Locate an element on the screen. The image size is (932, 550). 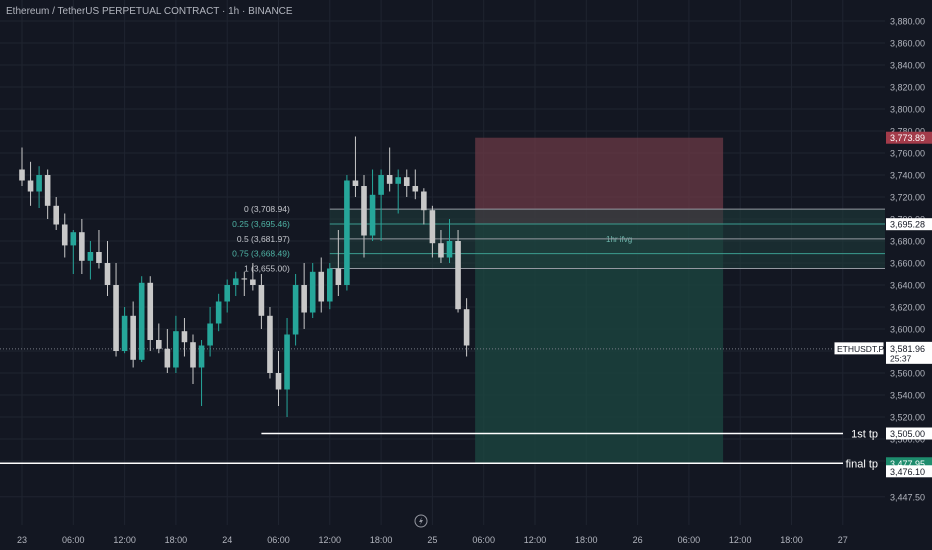
y-tick-label: 3,680.00 is located at coordinates (907, 242).